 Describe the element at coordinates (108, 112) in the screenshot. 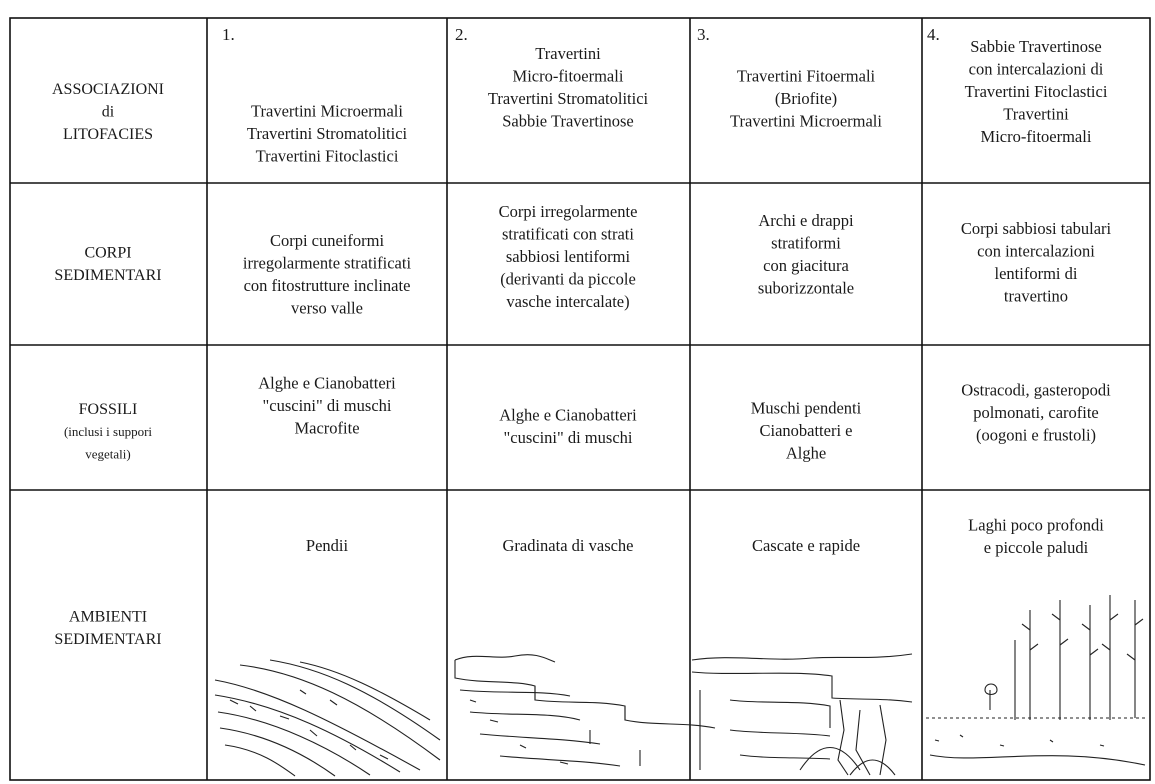

I see `row-header: di` at that location.